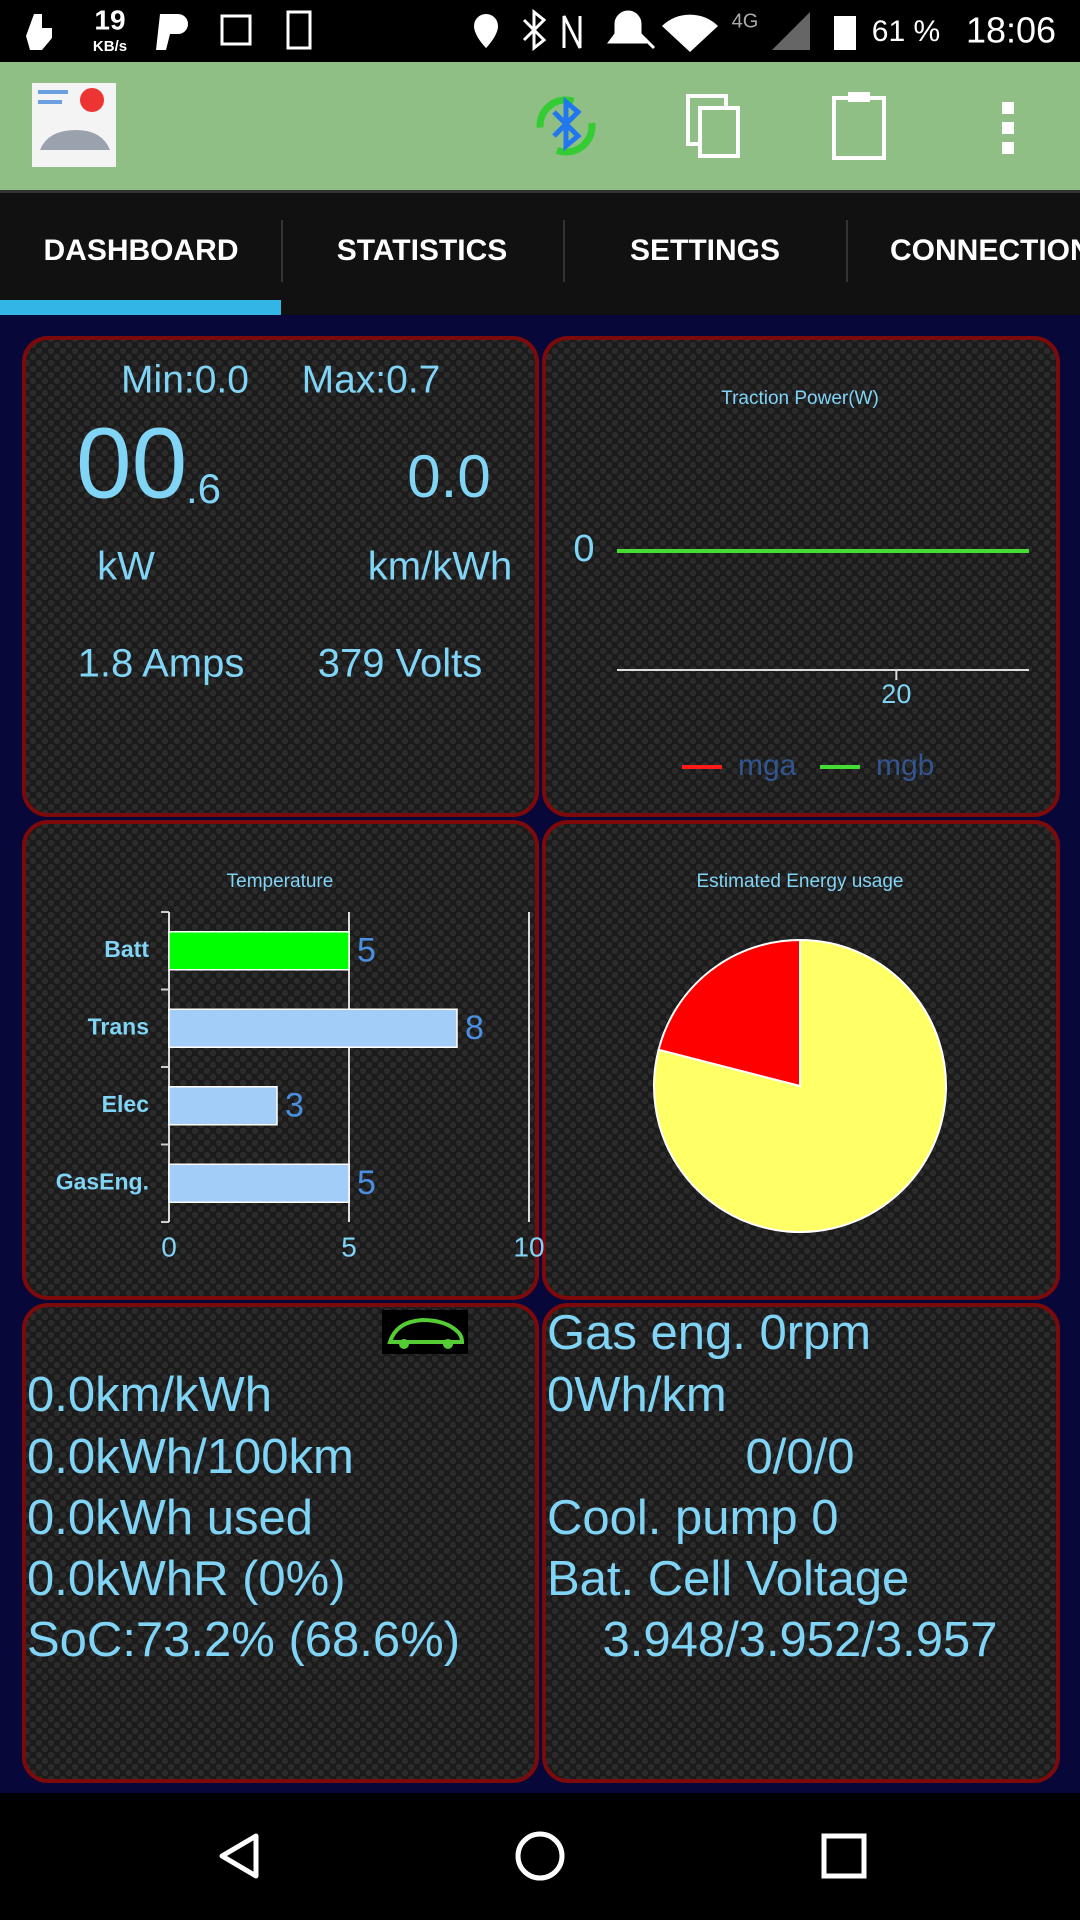  I want to click on eco-car-icon, so click(425, 1332).